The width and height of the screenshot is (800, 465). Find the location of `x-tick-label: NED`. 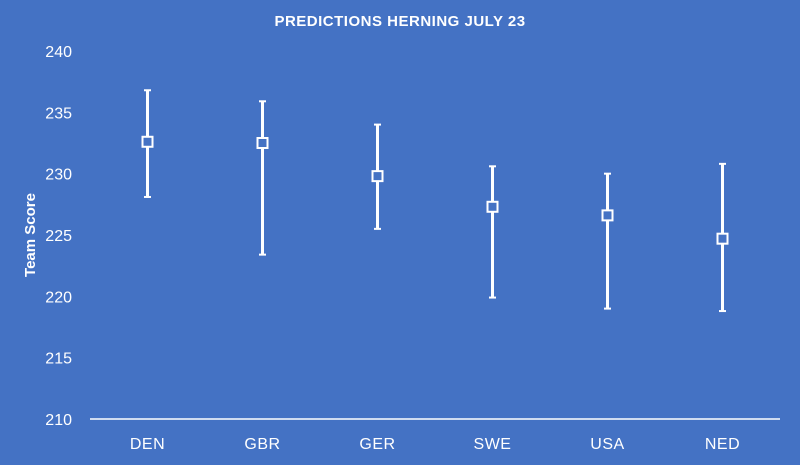

x-tick-label: NED is located at coordinates (722, 444).